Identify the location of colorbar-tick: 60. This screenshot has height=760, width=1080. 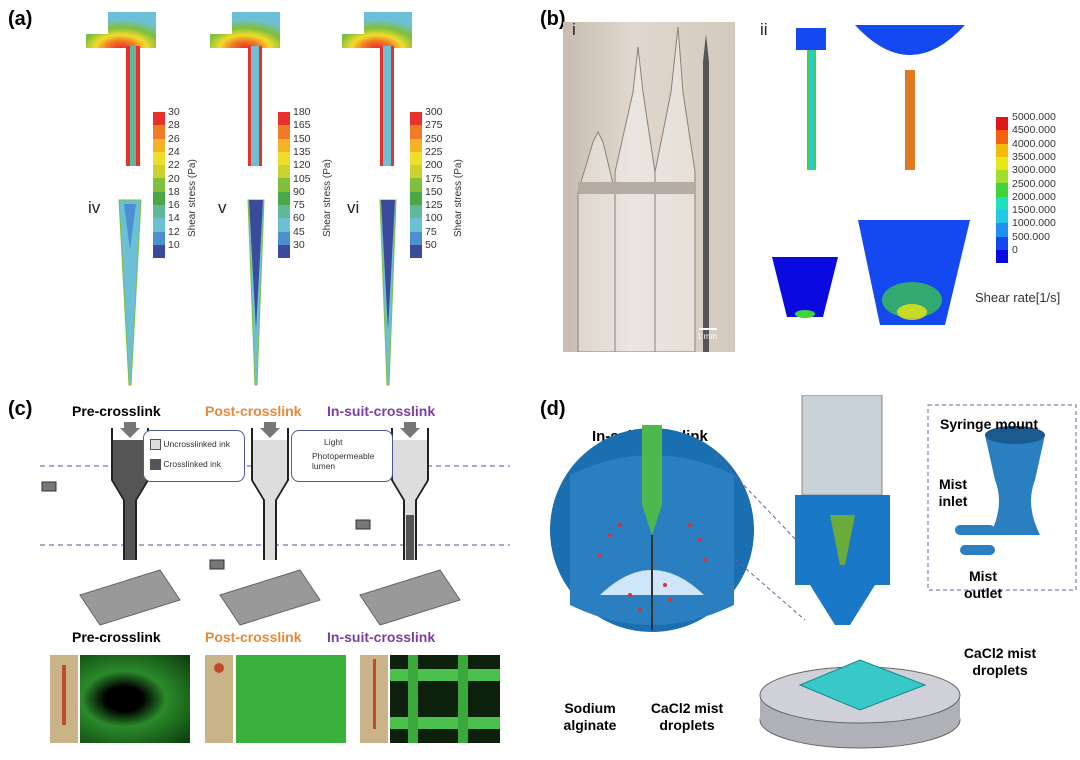
(299, 218).